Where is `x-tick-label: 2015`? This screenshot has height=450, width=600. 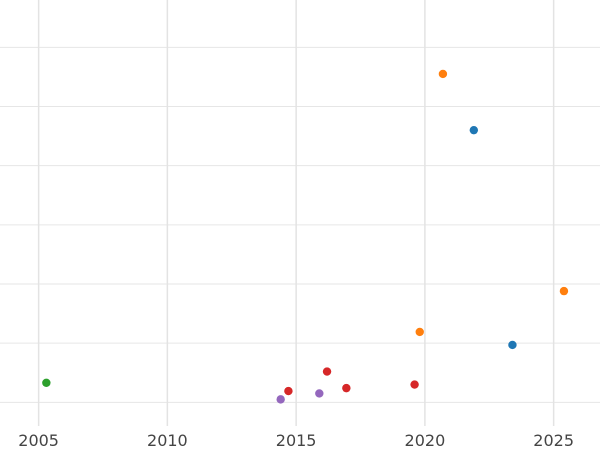
x-tick-label: 2015 is located at coordinates (296, 440).